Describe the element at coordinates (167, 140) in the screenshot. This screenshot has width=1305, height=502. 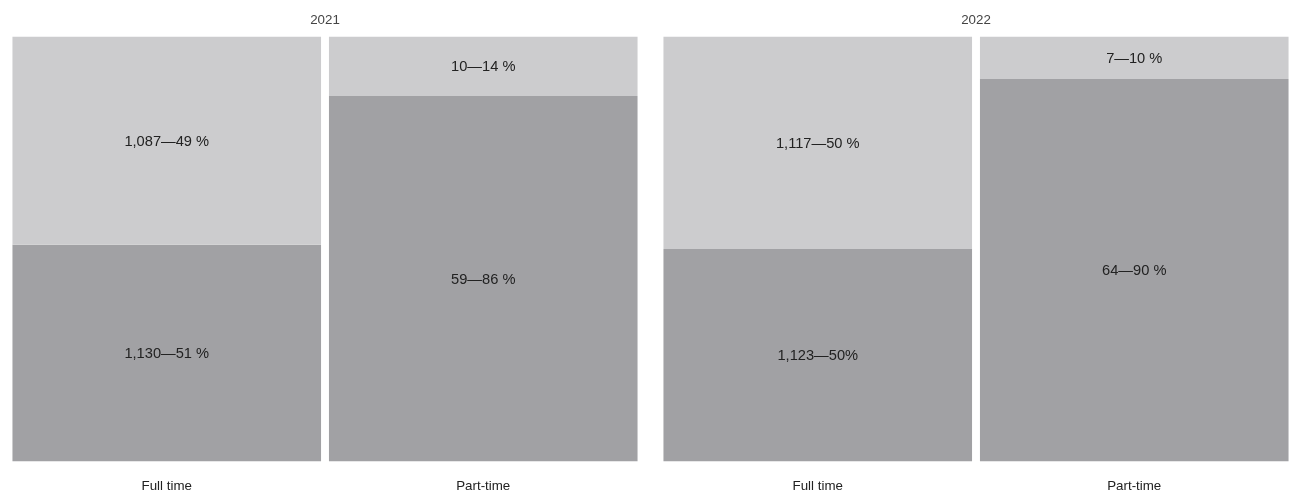
I see `data-label: 1,087—49 %` at that location.